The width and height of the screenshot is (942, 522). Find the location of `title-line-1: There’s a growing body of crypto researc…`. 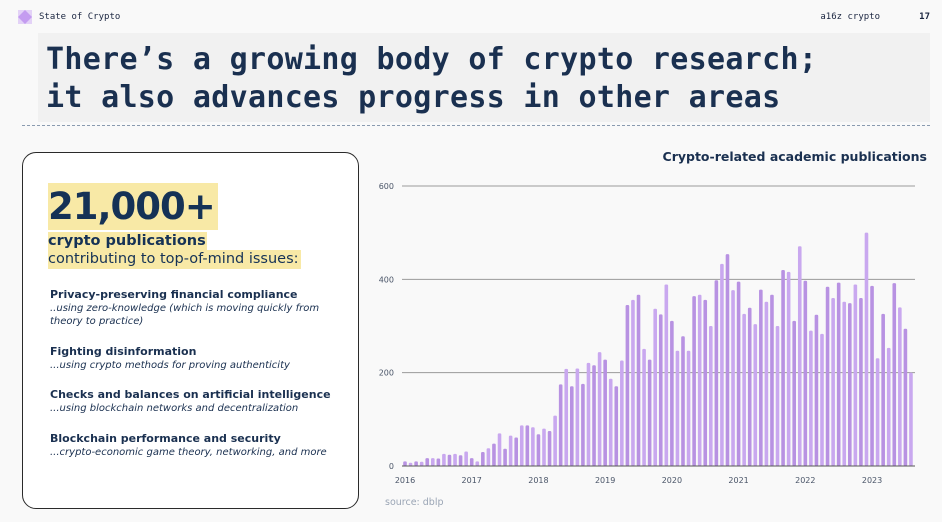

title-line-1: There’s a growing body of crypto researc… is located at coordinates (432, 59).